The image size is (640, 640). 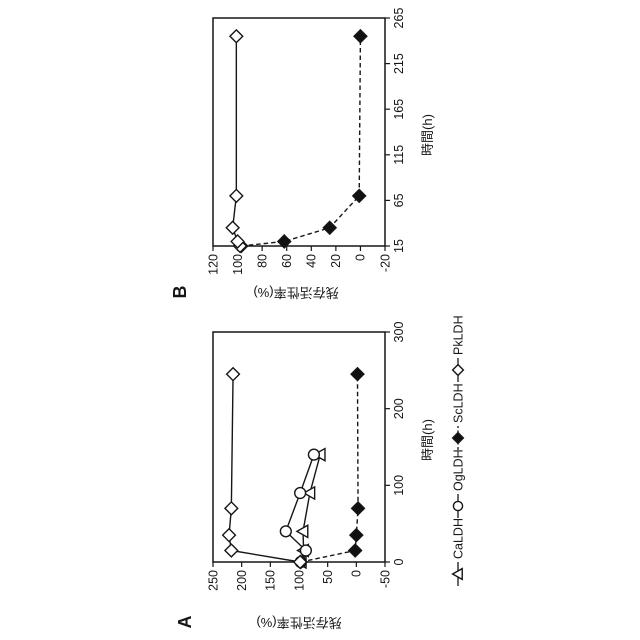 I want to click on x-tick-label: 0, so click(x=399, y=561).